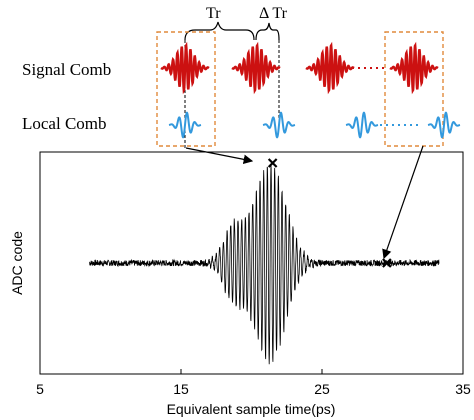  What do you see at coordinates (66, 69) in the screenshot?
I see `signal-comb-label: Signal Comb` at bounding box center [66, 69].